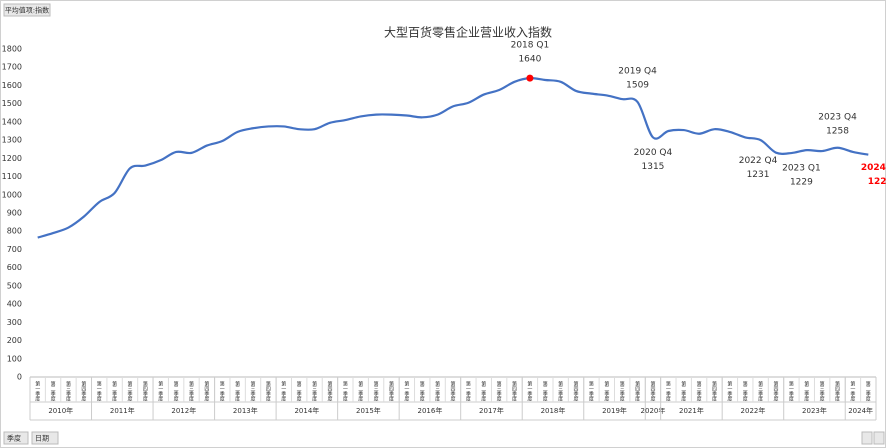  Describe the element at coordinates (12, 140) in the screenshot. I see `y-tick-label: 1300` at that location.